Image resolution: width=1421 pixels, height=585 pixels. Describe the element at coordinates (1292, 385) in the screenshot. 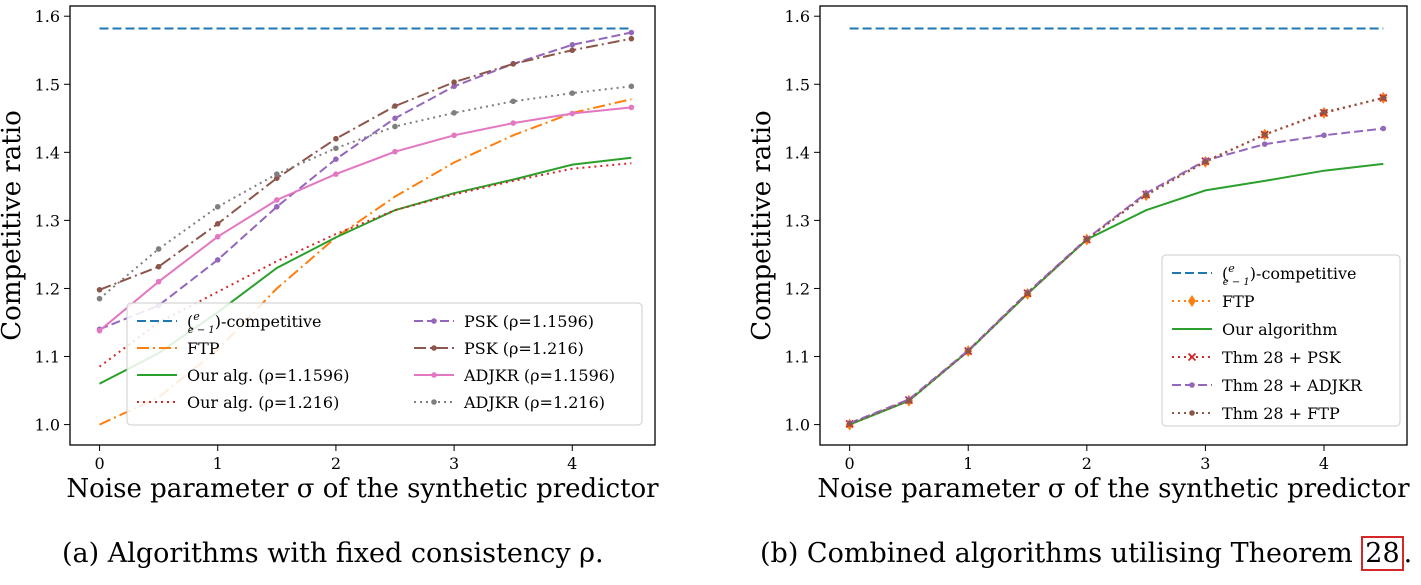

I see `legend-label-4: Thm 28 + ADJKR` at that location.